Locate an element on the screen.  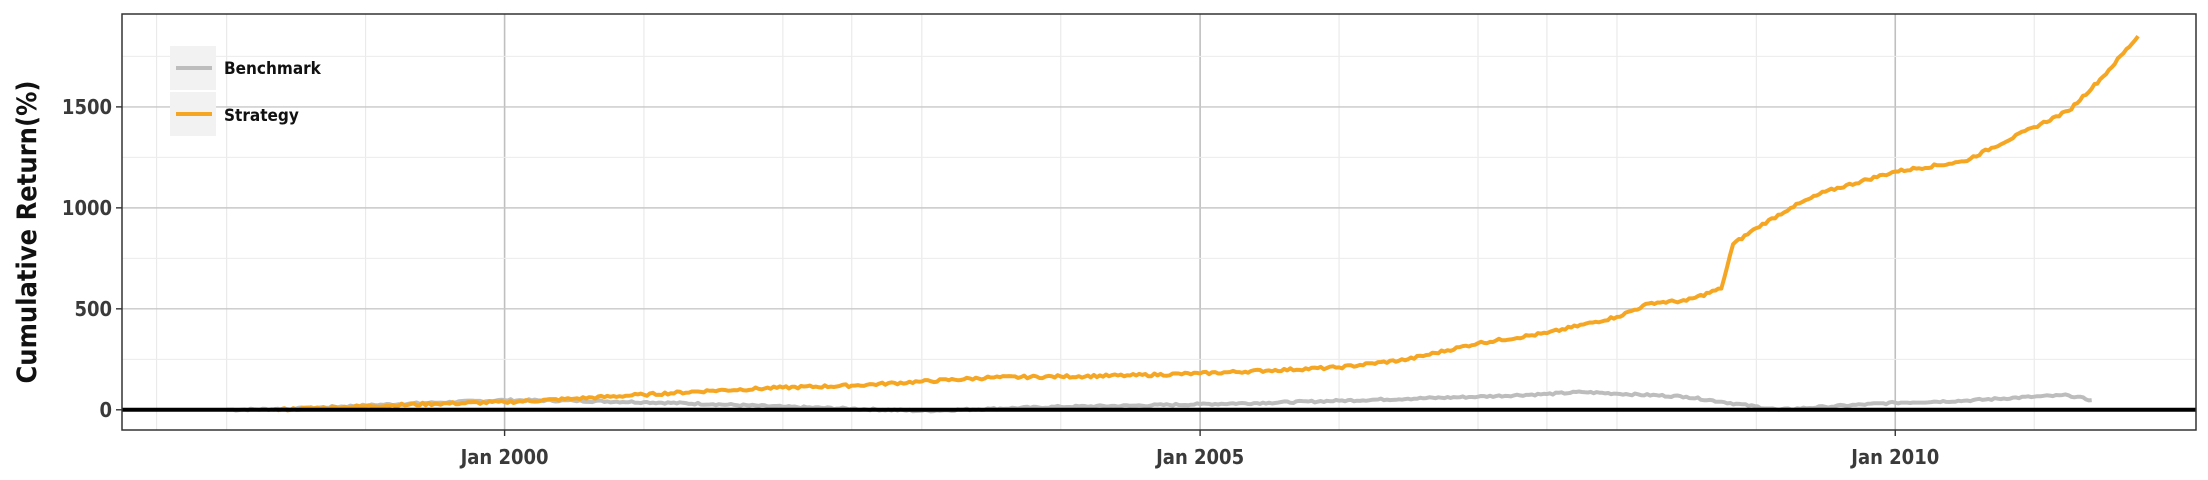
y-tick-label: 1000 is located at coordinates (87, 208).